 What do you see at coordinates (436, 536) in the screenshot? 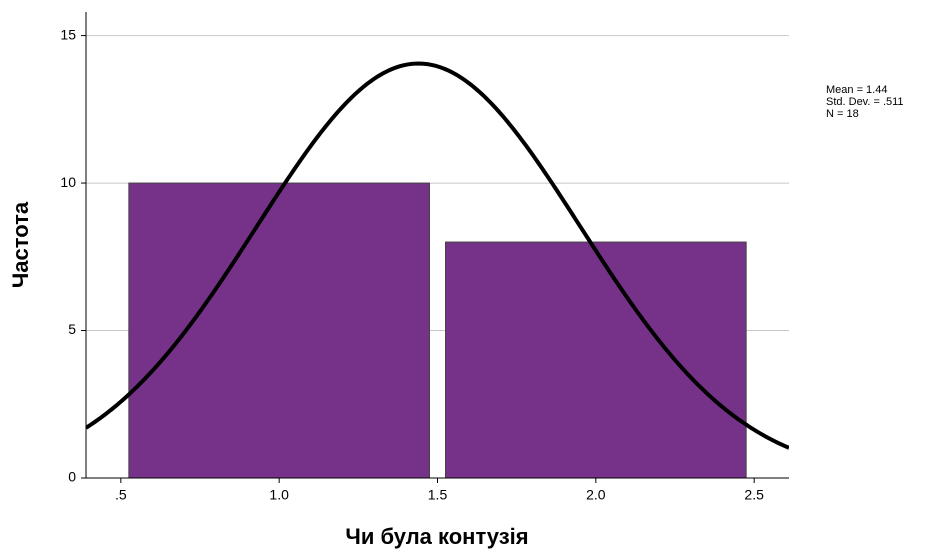
I see `x-axis-label: Чи була контузія` at bounding box center [436, 536].